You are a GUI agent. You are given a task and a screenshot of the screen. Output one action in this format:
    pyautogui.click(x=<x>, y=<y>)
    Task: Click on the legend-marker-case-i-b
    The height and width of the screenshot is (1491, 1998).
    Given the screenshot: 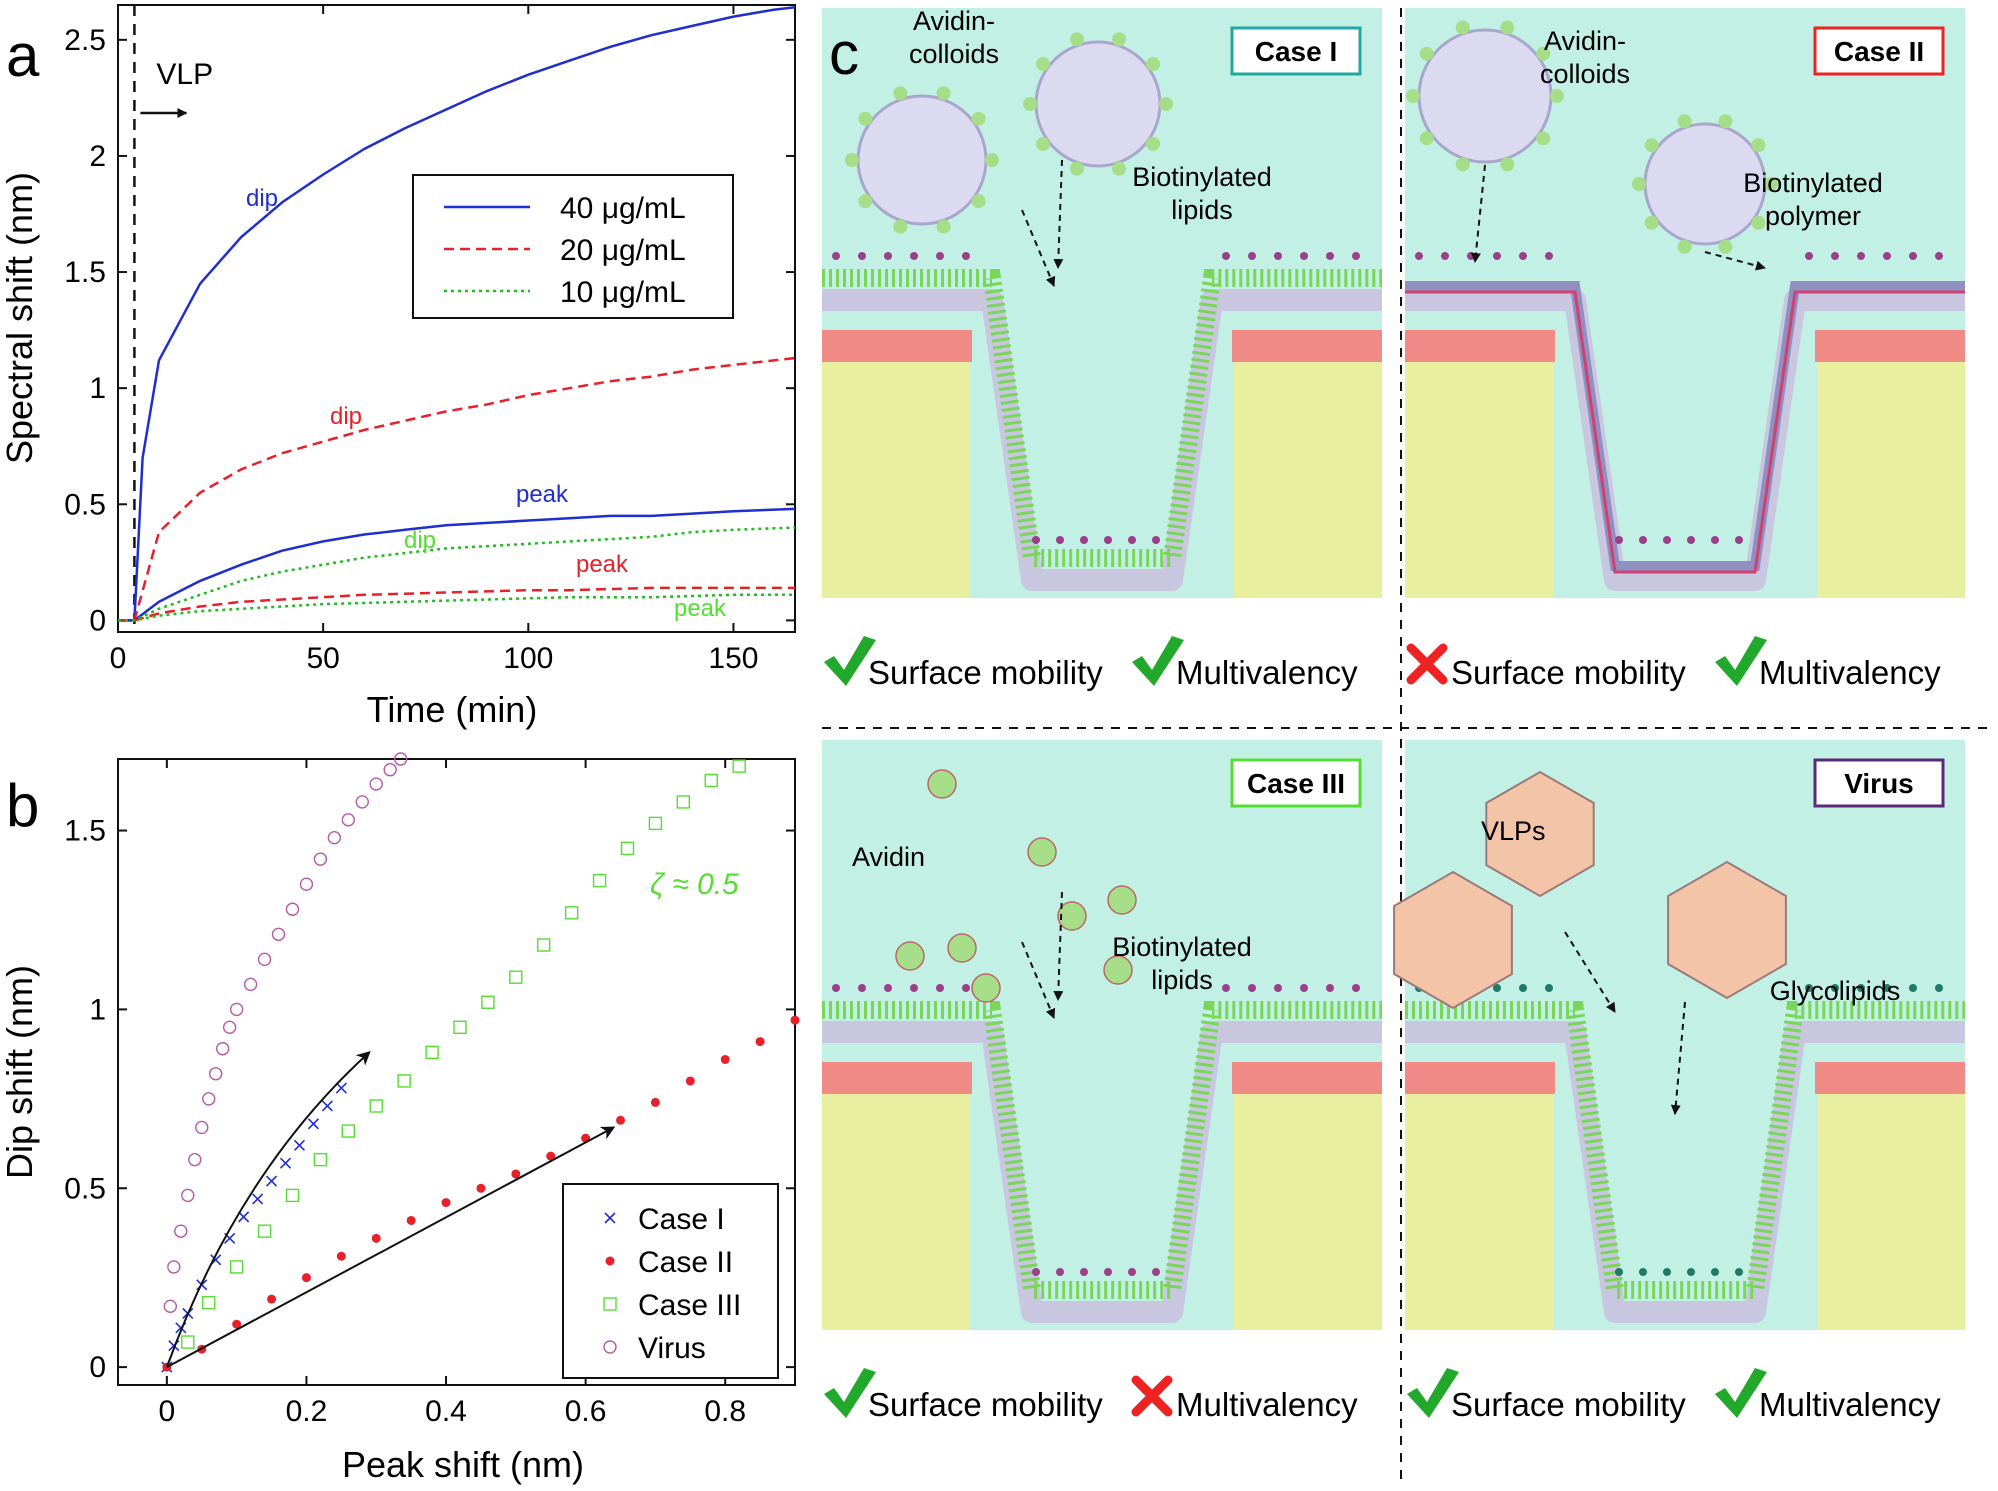 What is the action you would take?
    pyautogui.click(x=610, y=1218)
    